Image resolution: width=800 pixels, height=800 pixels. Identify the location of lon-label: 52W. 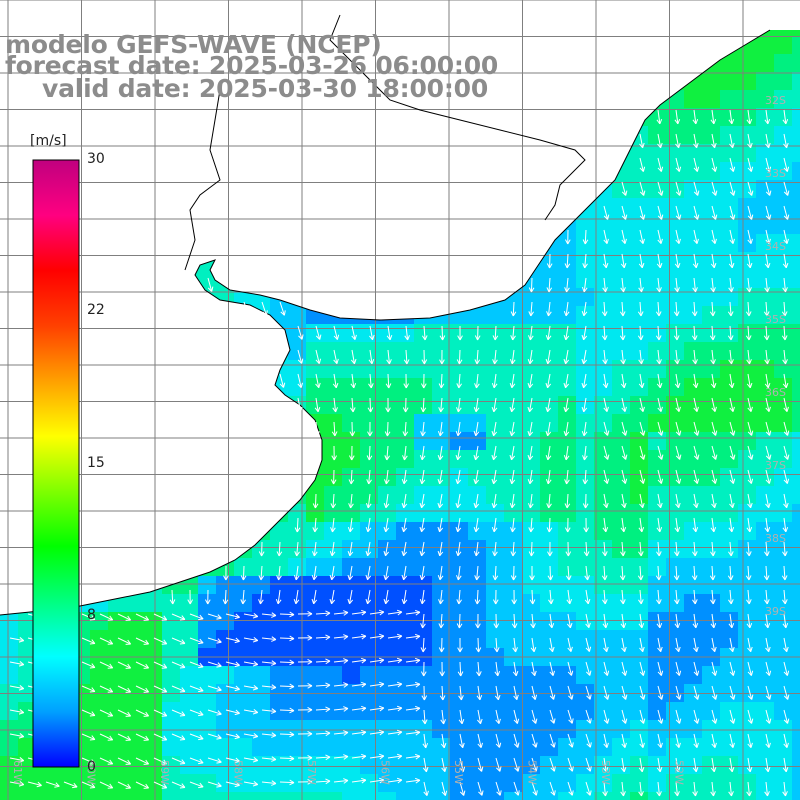
(679, 772).